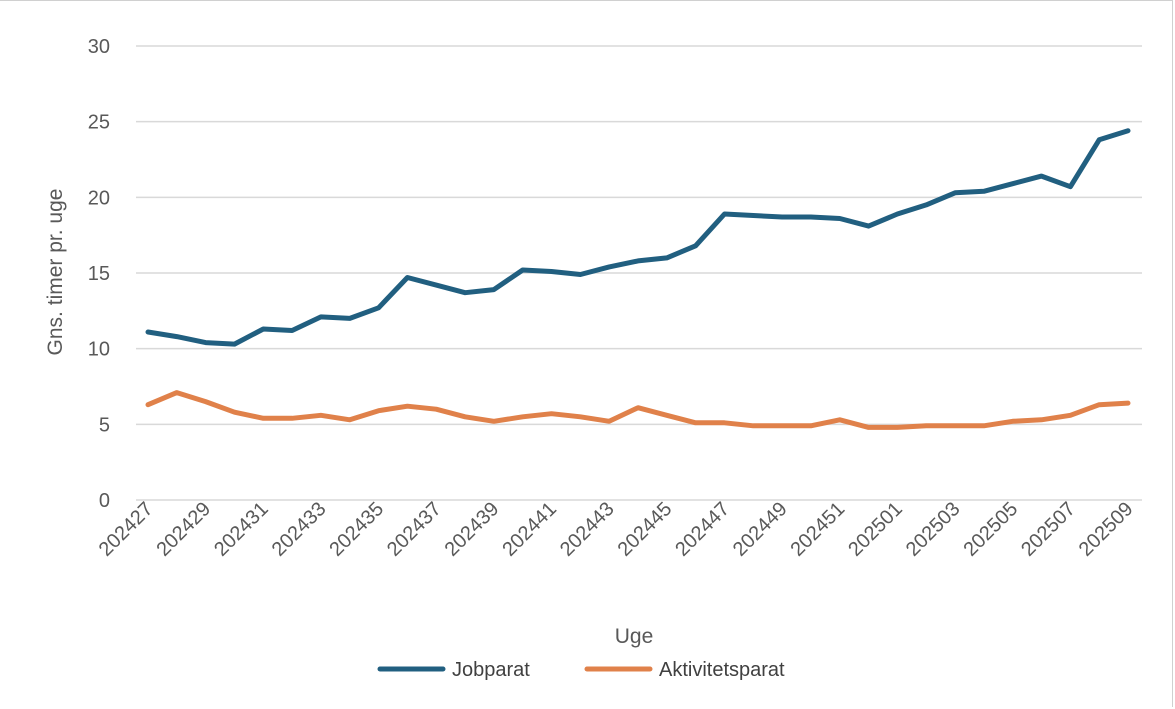  I want to click on x-tick-label: 202451, so click(818, 529).